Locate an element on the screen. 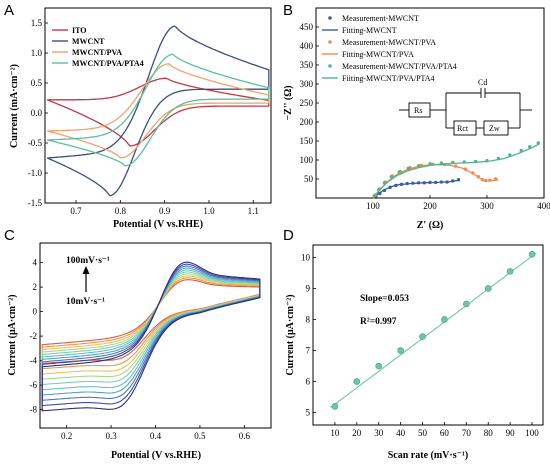  panel-a-ylabel: Current (mA·cm⁻²) is located at coordinates (14, 106).